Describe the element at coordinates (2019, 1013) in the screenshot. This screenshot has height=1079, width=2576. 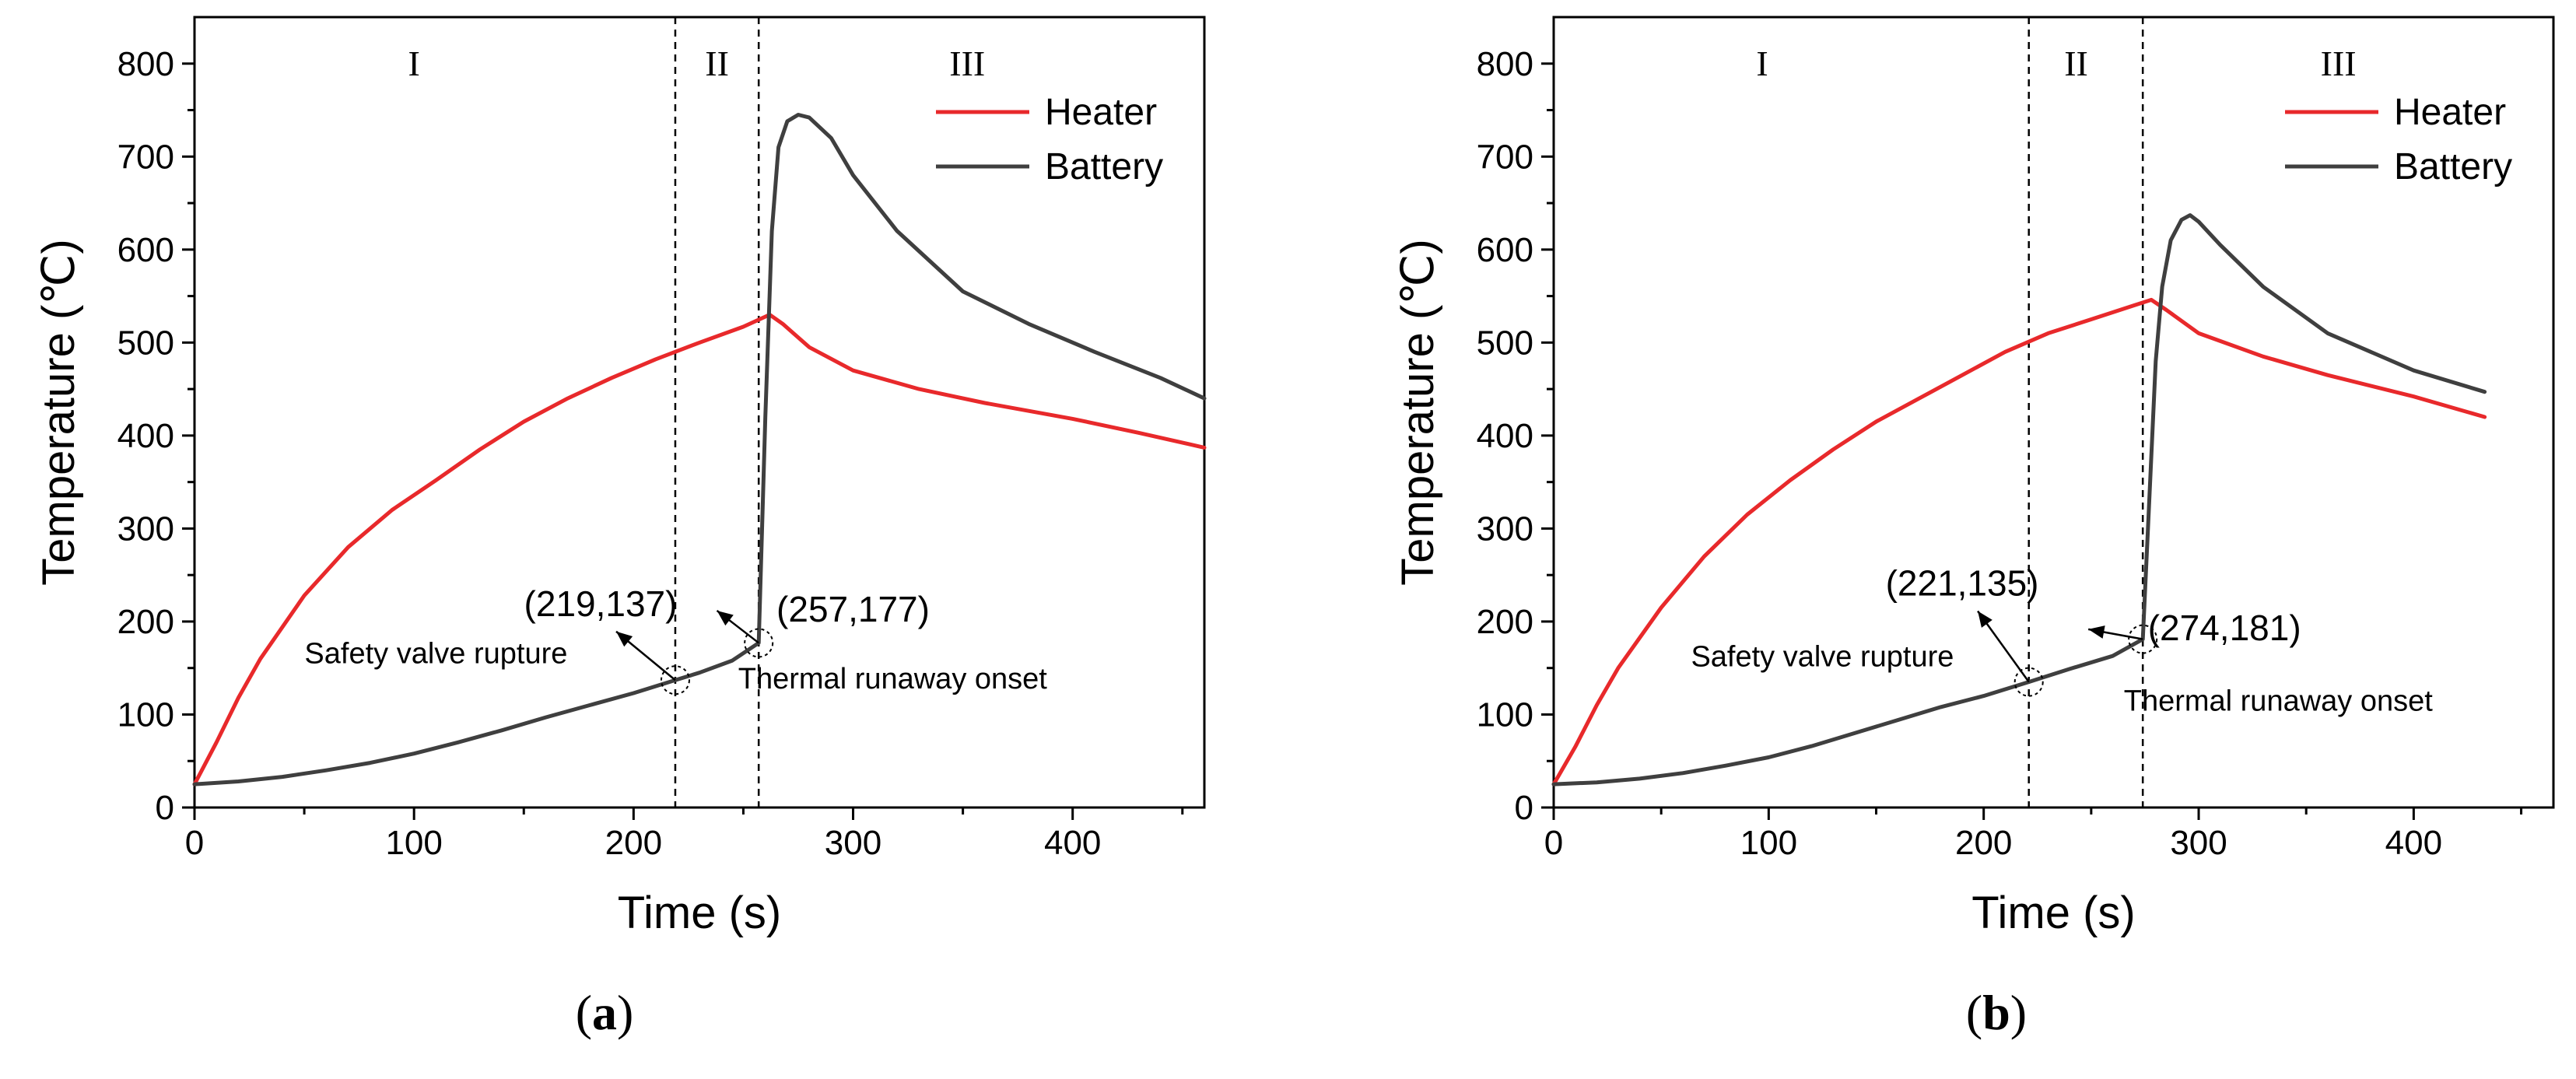
I see `caption-b-close: )` at that location.